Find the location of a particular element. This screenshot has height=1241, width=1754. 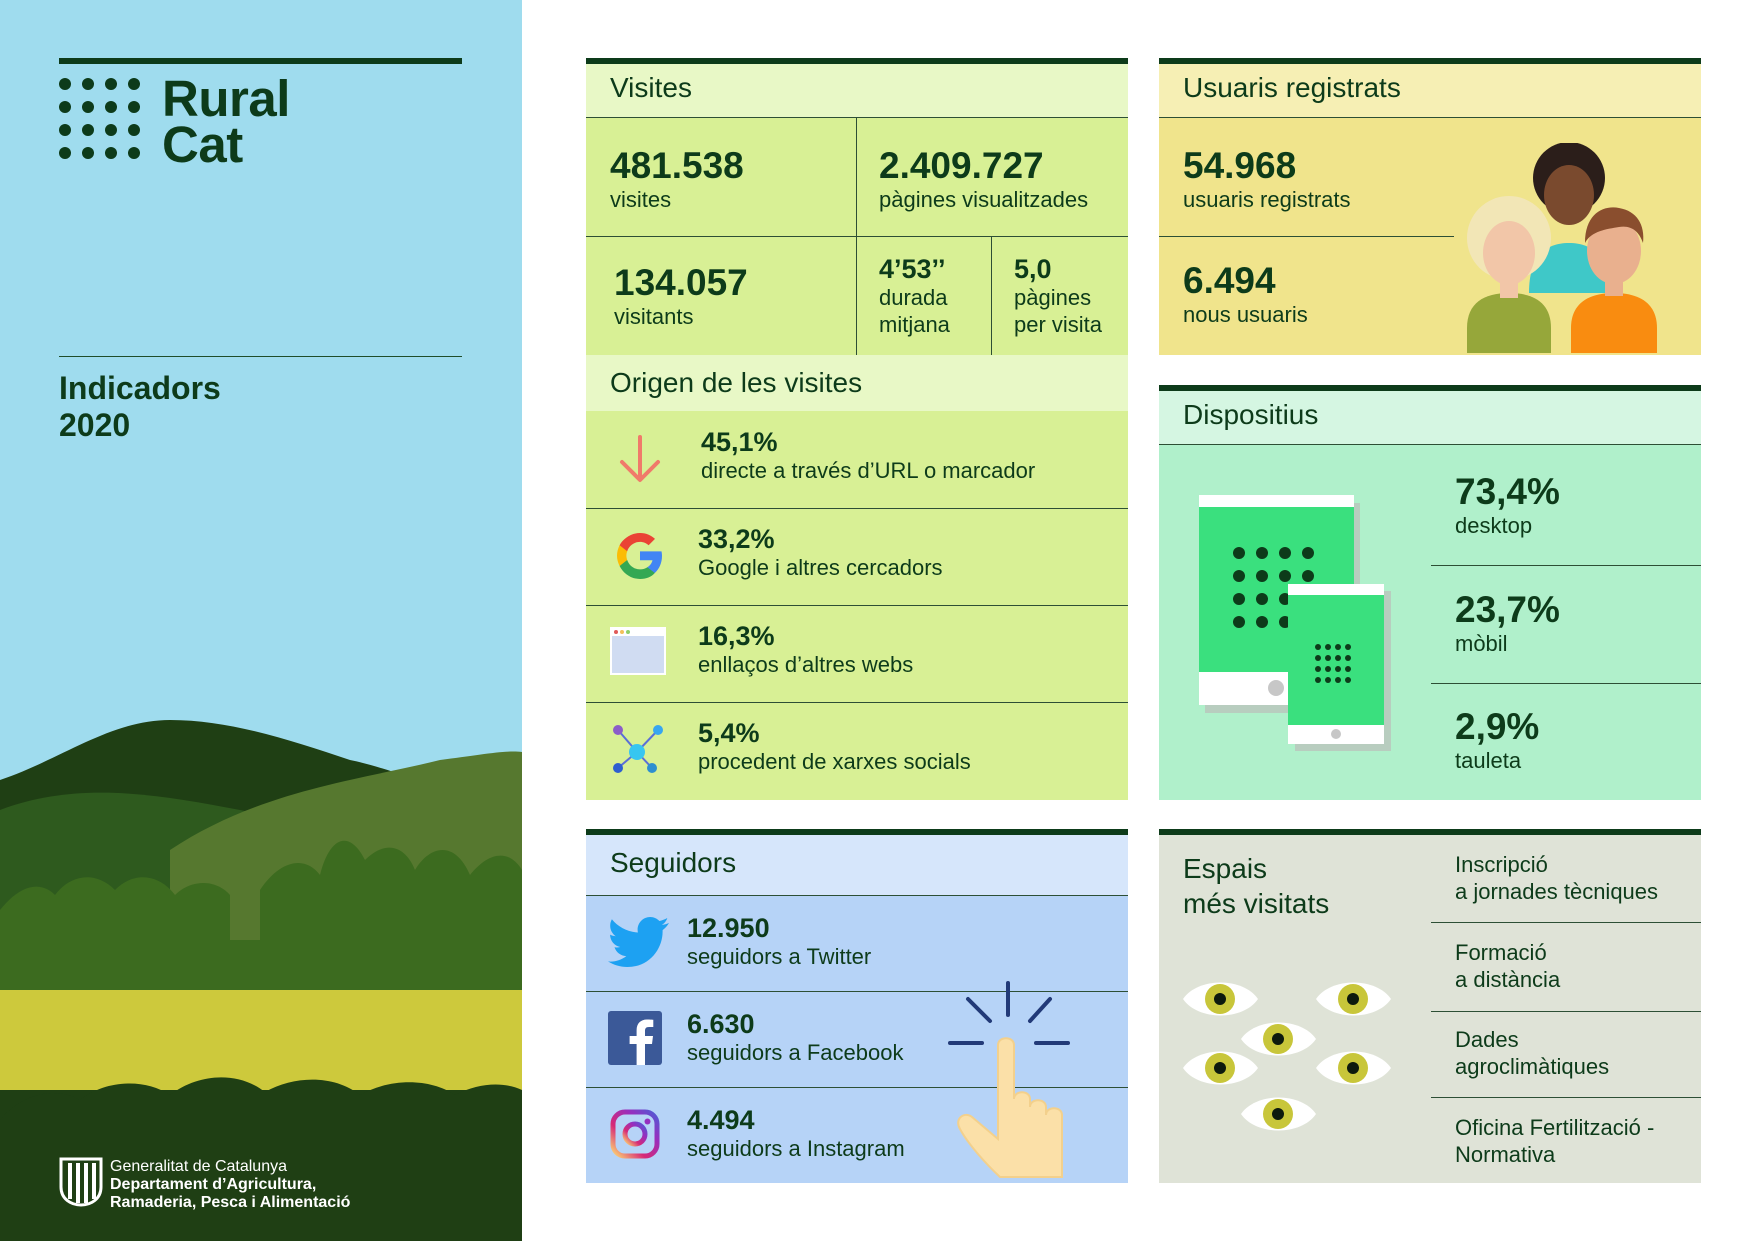

visitors-stat: 134.057 visitants is located at coordinates (681, 296).